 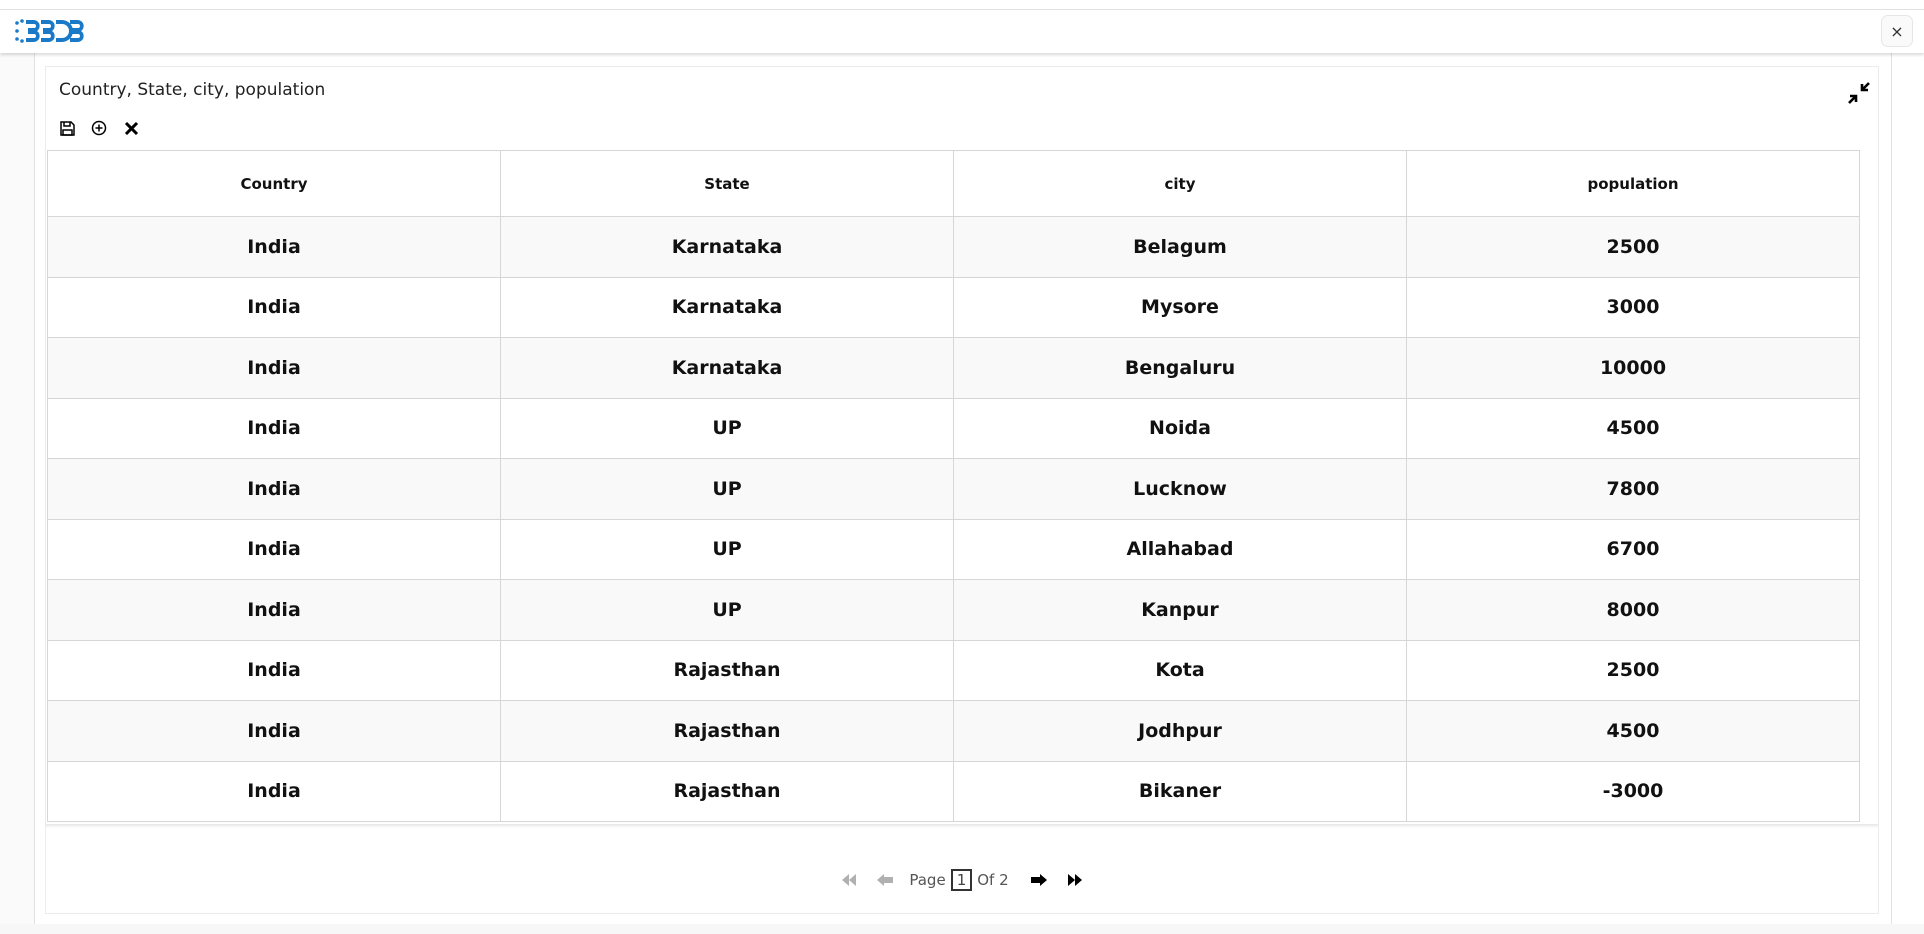 I want to click on table-cell-population: 3000, so click(x=1633, y=307).